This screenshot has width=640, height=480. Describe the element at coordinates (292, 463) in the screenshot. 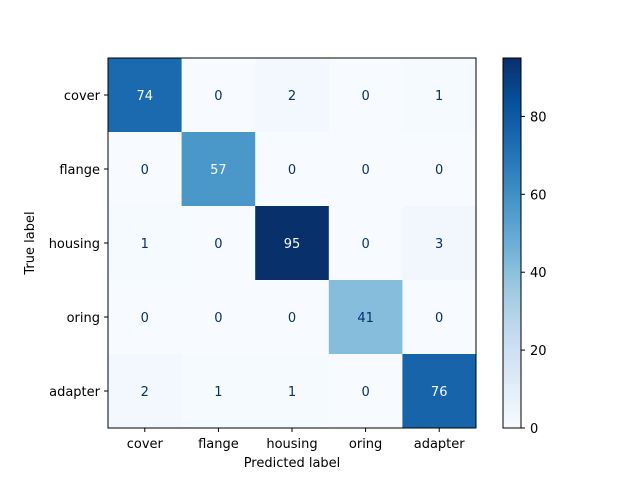

I see `x-axis-title: Predicted label` at that location.